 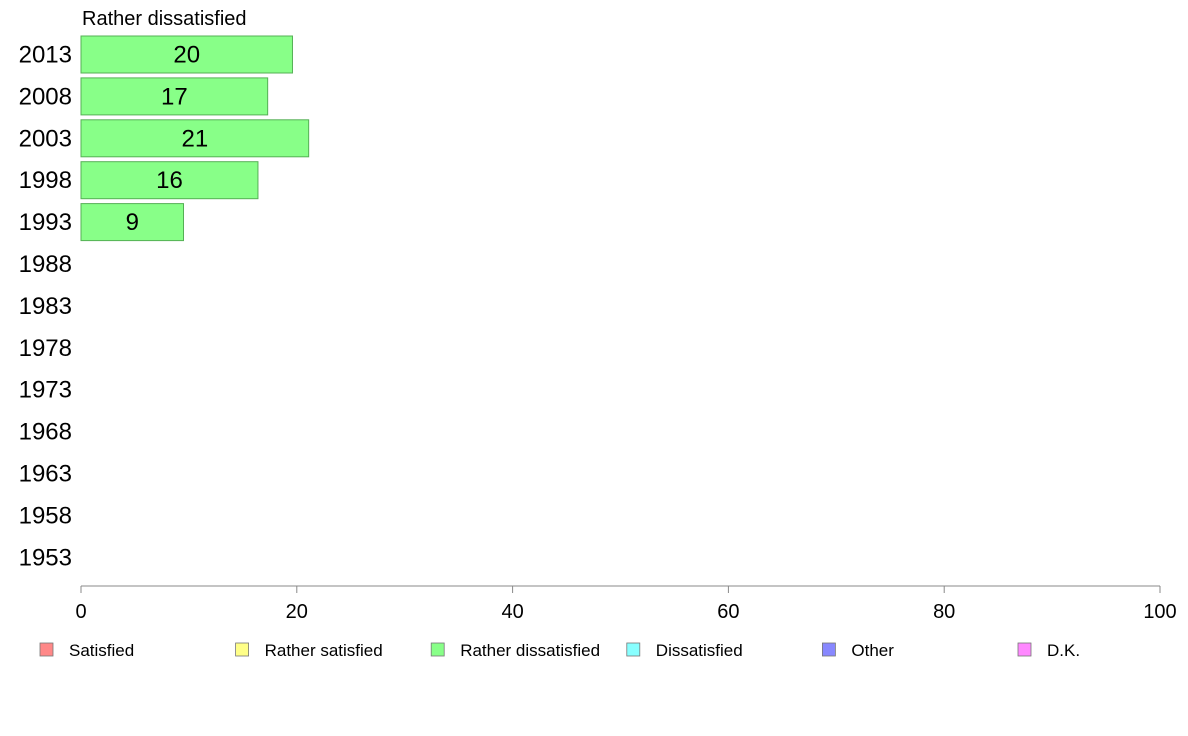 What do you see at coordinates (45, 432) in the screenshot?
I see `y-tick-label: 1968` at bounding box center [45, 432].